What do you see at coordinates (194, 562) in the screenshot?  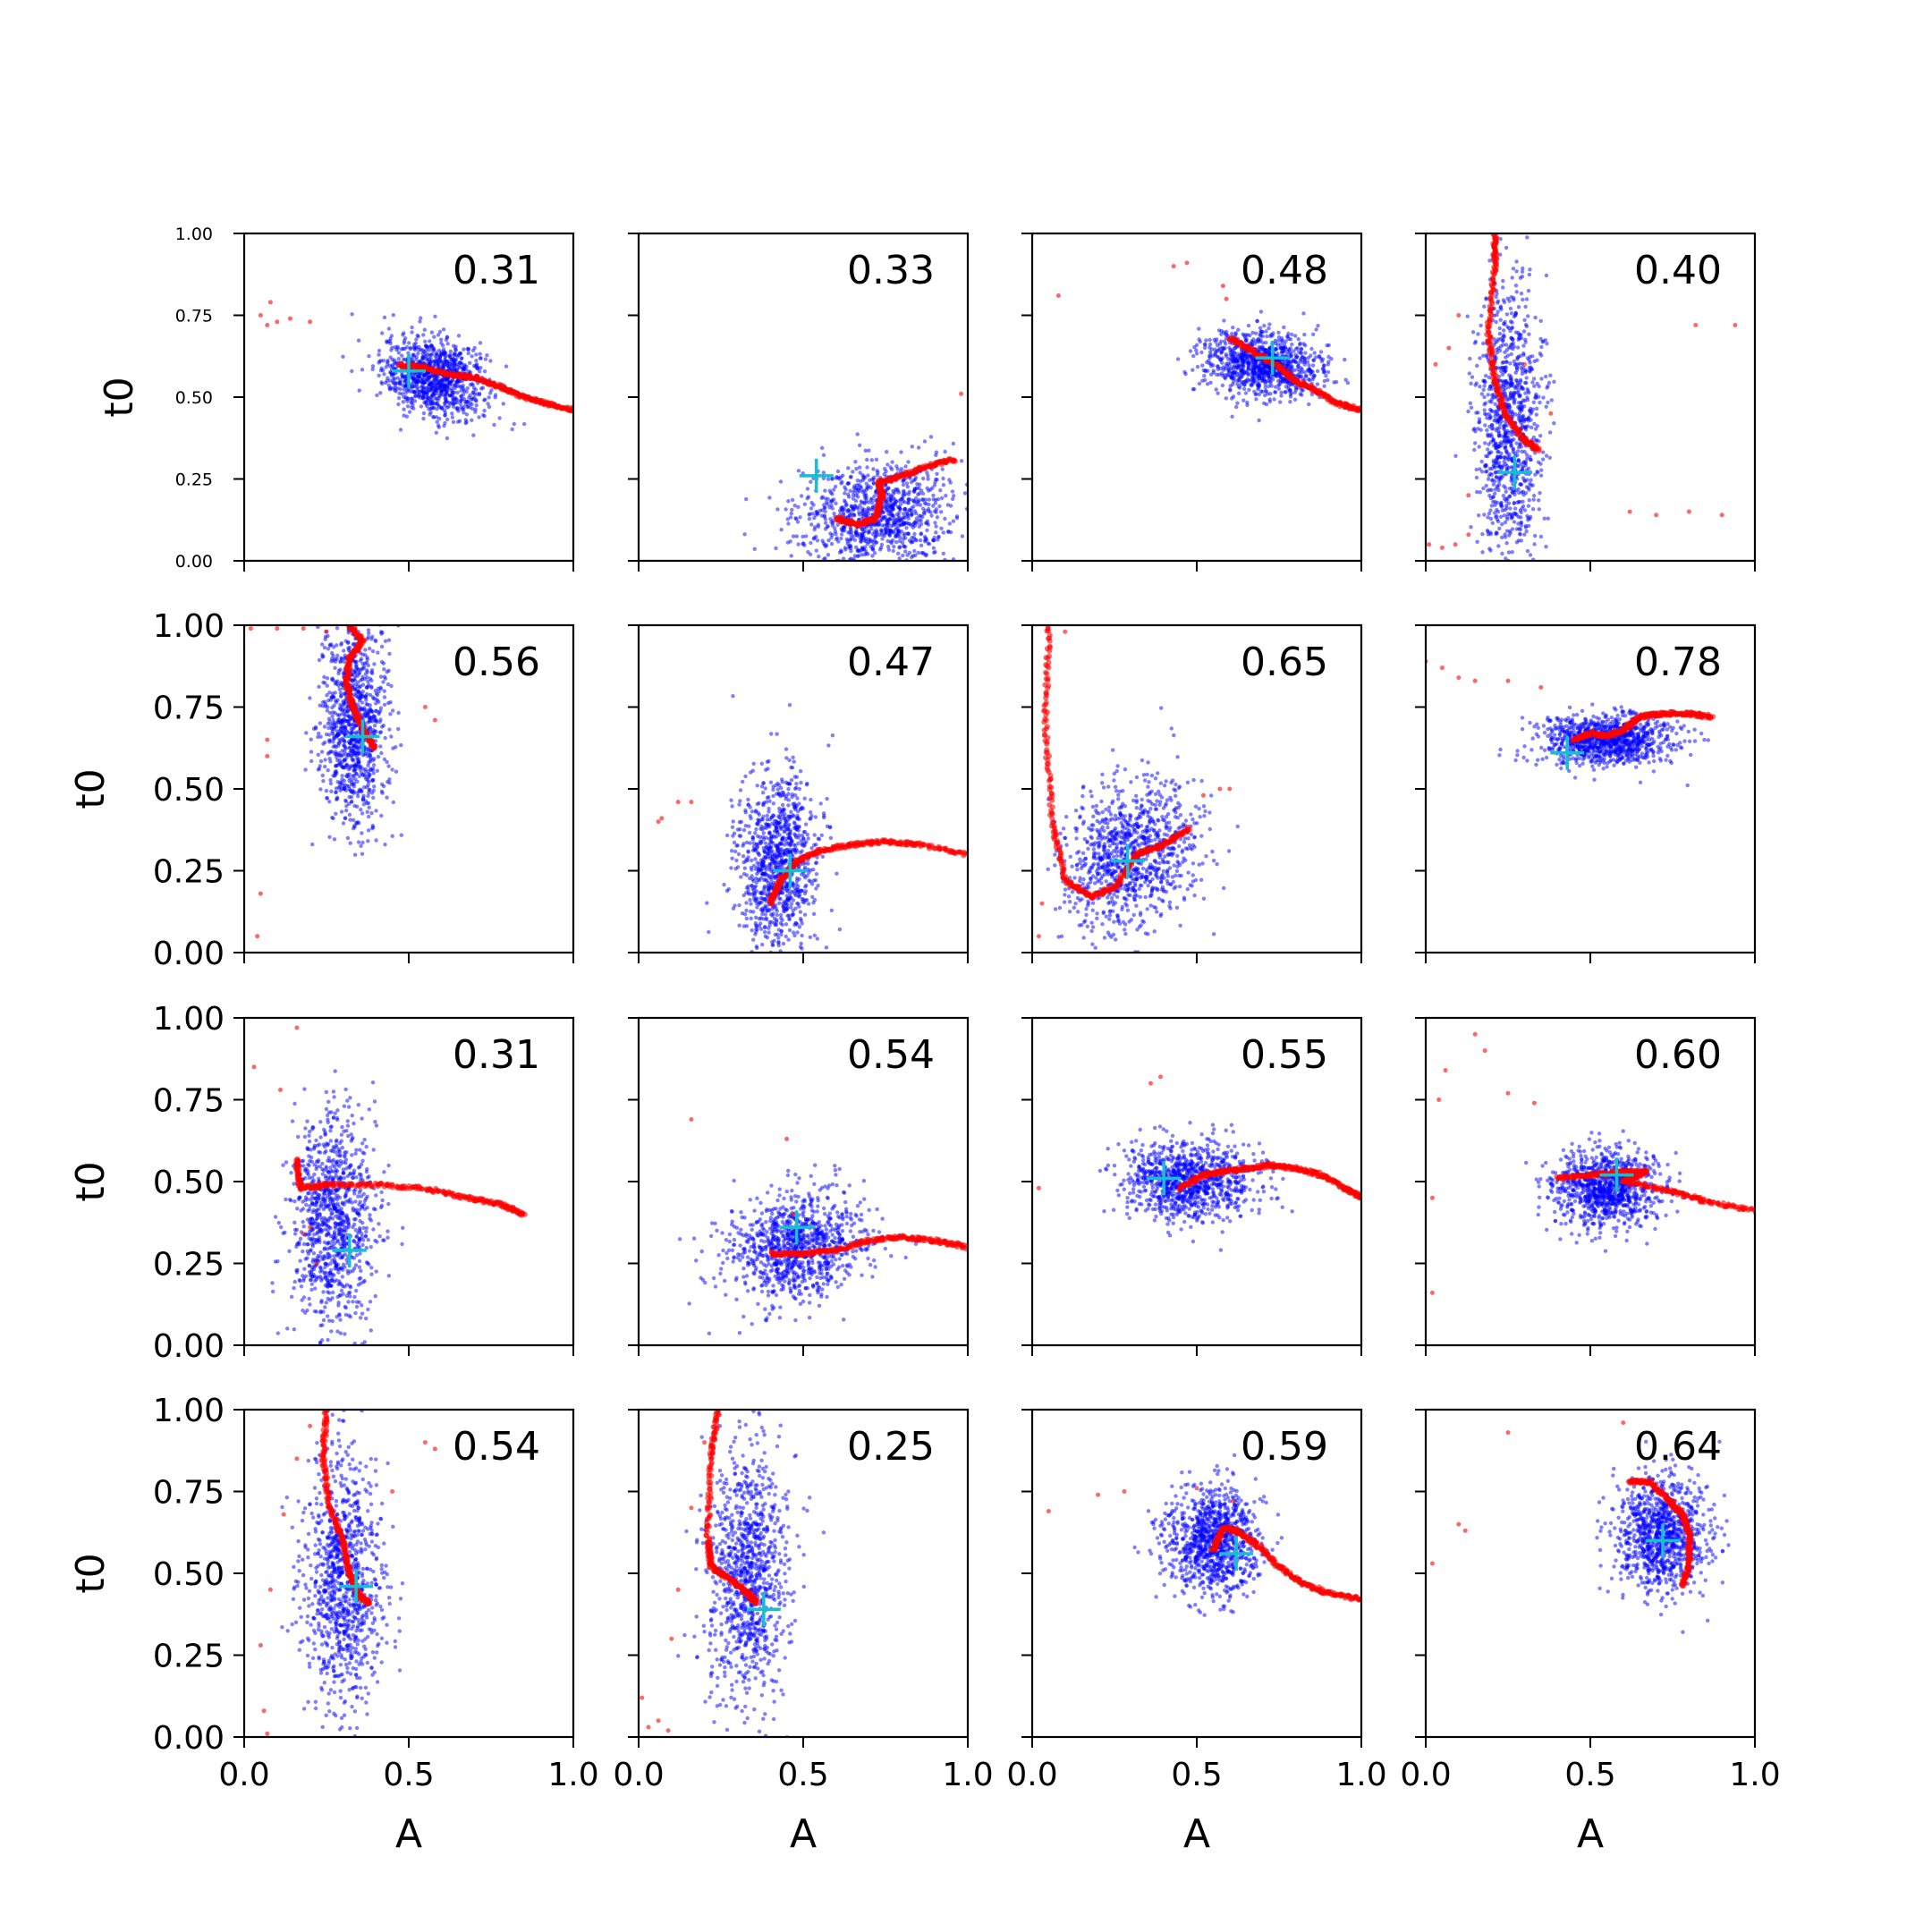 I see `y-tick-label: 0.00` at bounding box center [194, 562].